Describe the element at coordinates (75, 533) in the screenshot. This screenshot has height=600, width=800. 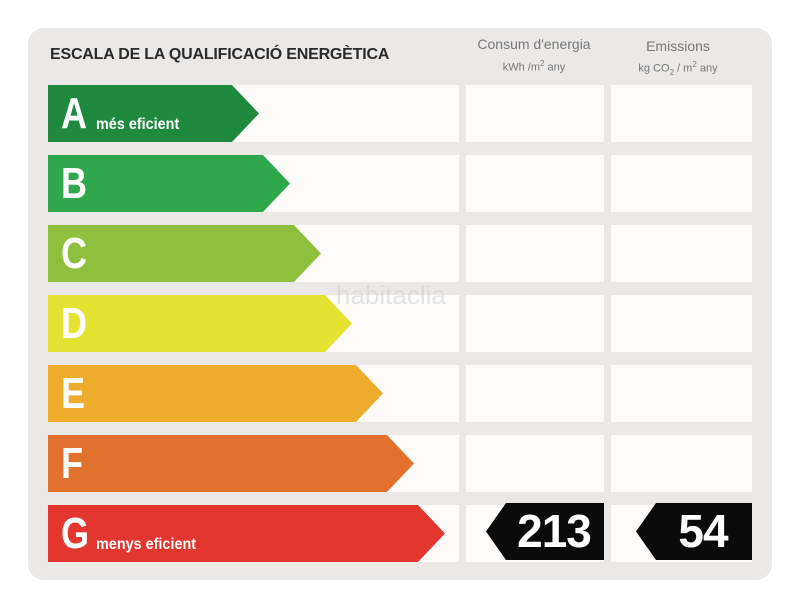
I see `energy-class-letter: G` at that location.